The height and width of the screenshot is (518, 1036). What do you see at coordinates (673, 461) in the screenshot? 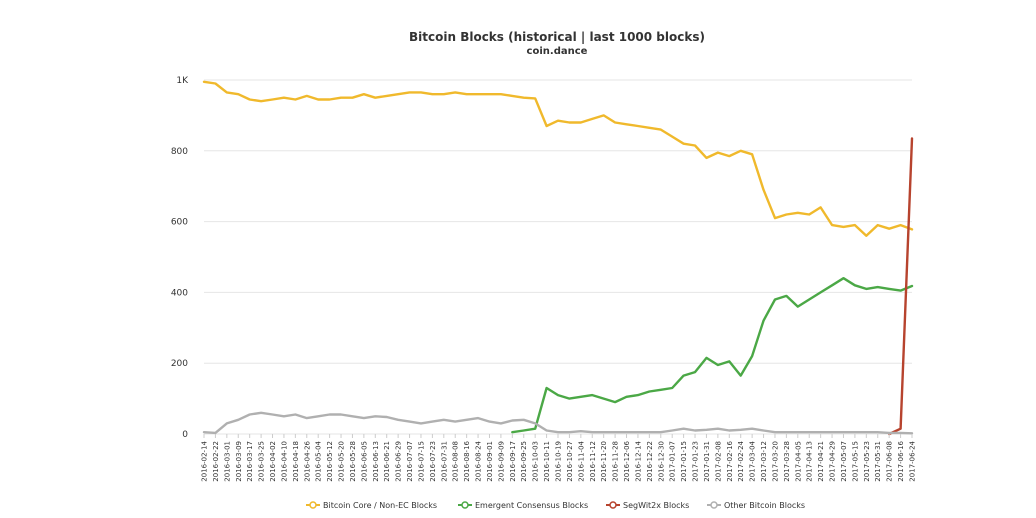
I see `x-tick-label: 2017-01-07` at bounding box center [673, 461].